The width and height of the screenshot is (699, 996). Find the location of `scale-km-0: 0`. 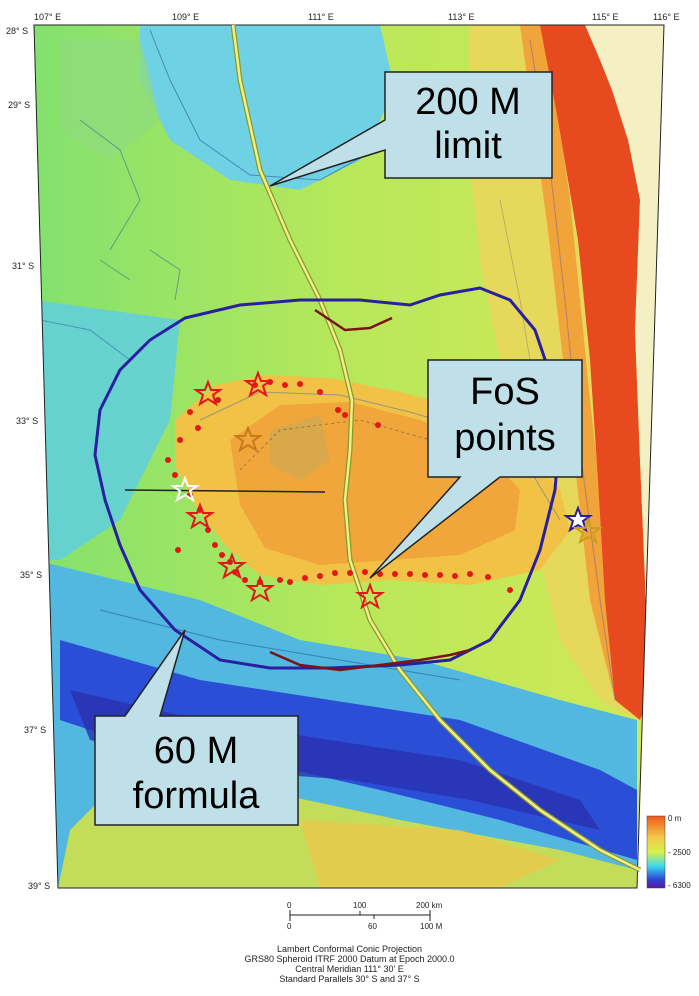

scale-km-0: 0 is located at coordinates (289, 905).